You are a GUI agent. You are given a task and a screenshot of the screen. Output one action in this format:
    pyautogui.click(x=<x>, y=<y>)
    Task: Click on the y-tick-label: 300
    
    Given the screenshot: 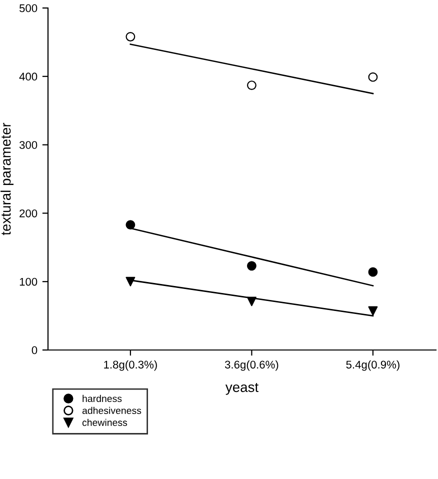 What is the action you would take?
    pyautogui.click(x=28, y=145)
    